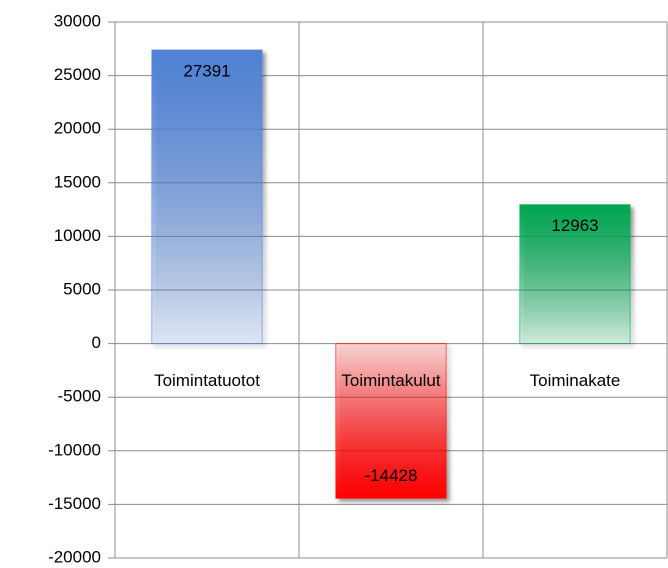 The height and width of the screenshot is (568, 668). Describe the element at coordinates (391, 475) in the screenshot. I see `data-label: -14428` at that location.